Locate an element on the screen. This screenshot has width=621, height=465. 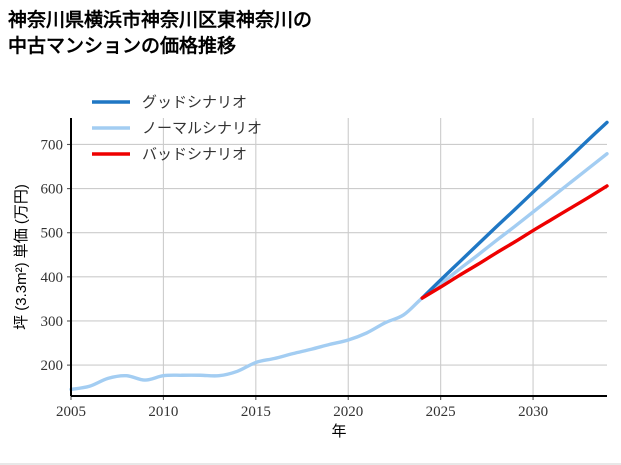
x-tick-label: 2025 is located at coordinates (441, 412).